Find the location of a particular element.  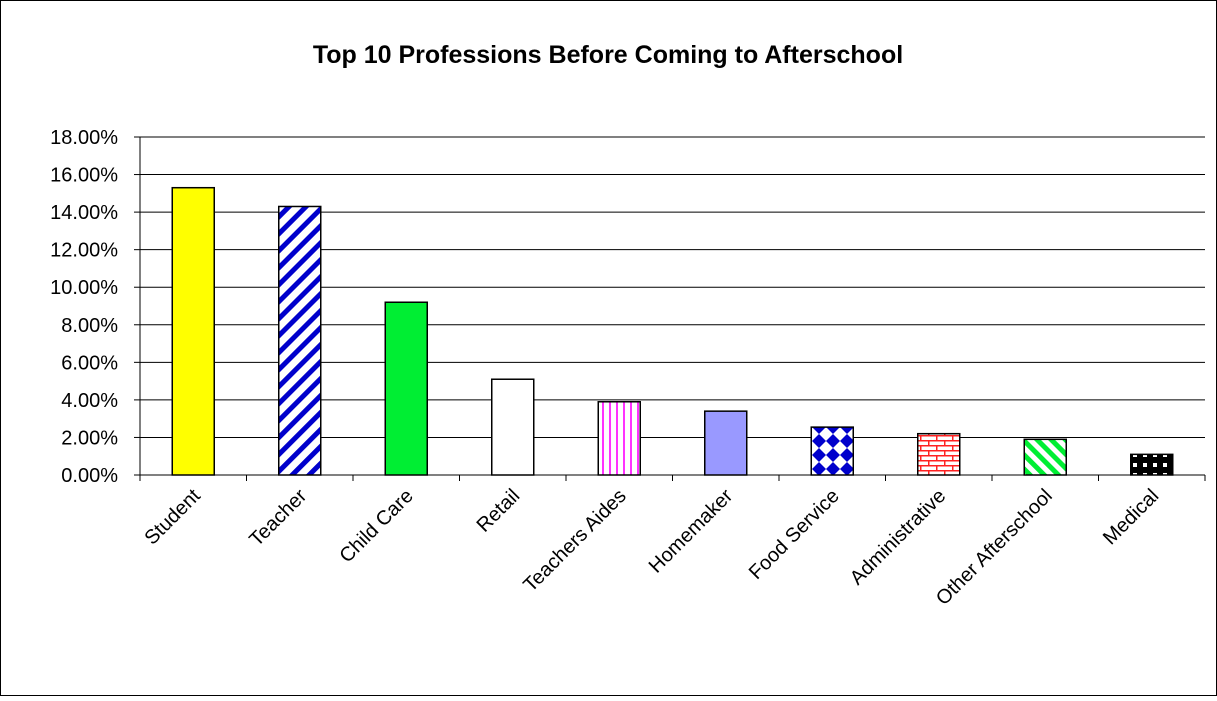

y-tick-label: 2.00% is located at coordinates (89, 438).